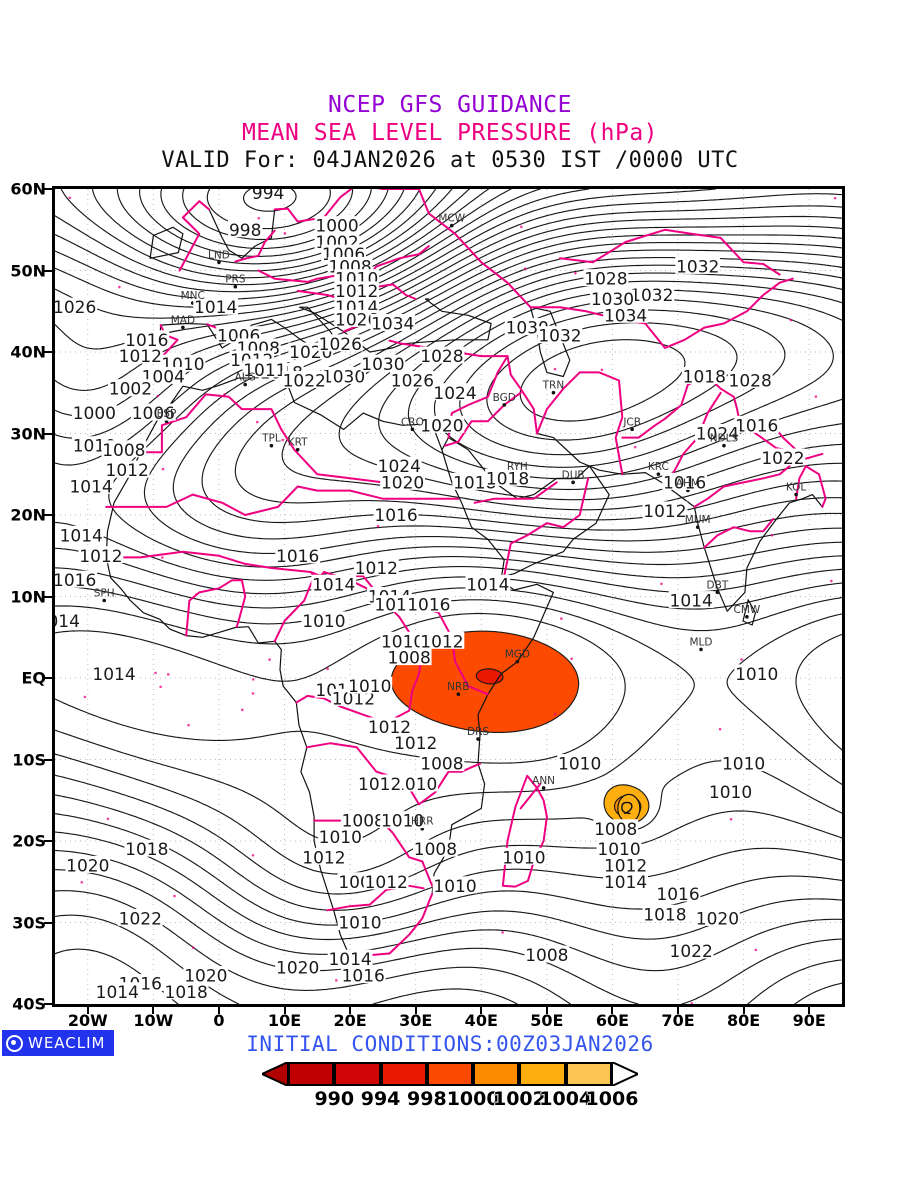 Image resolution: width=900 pixels, height=1200 pixels. Describe the element at coordinates (698, 520) in the screenshot. I see `svg-text: MUM` at that location.